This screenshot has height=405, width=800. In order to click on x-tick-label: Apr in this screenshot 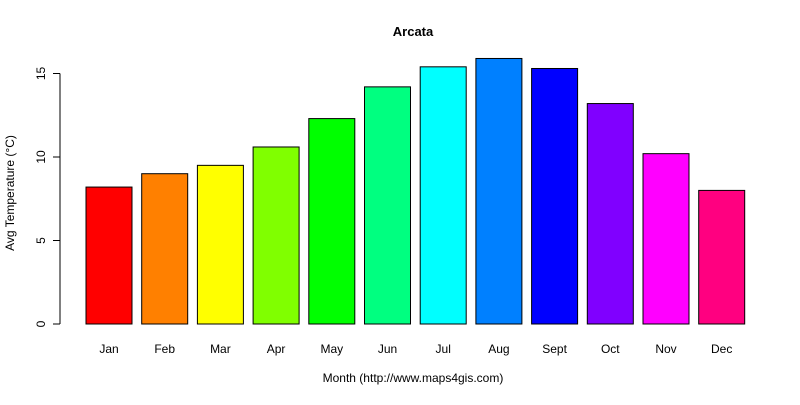, I will do `click(276, 349)`.